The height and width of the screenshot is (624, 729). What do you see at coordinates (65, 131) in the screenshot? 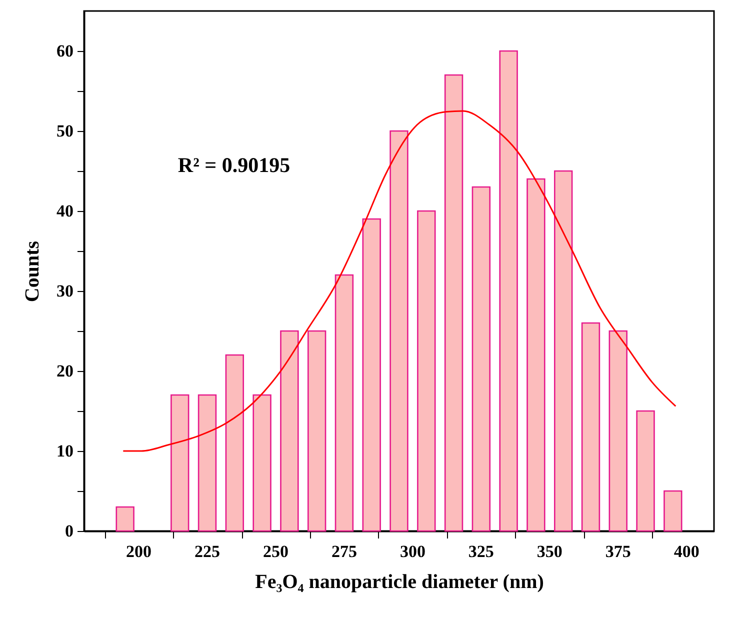
I see `y-tick-label: 50` at bounding box center [65, 131].